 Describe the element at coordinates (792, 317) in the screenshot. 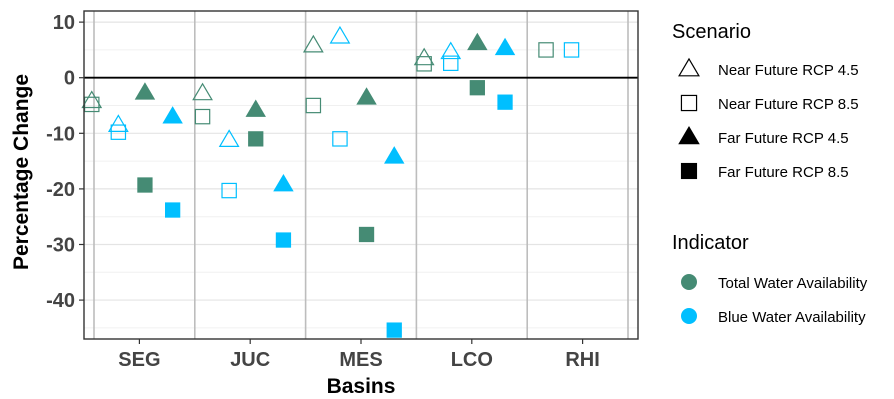

I see `indicator-legend-label: Blue Water Availability` at that location.